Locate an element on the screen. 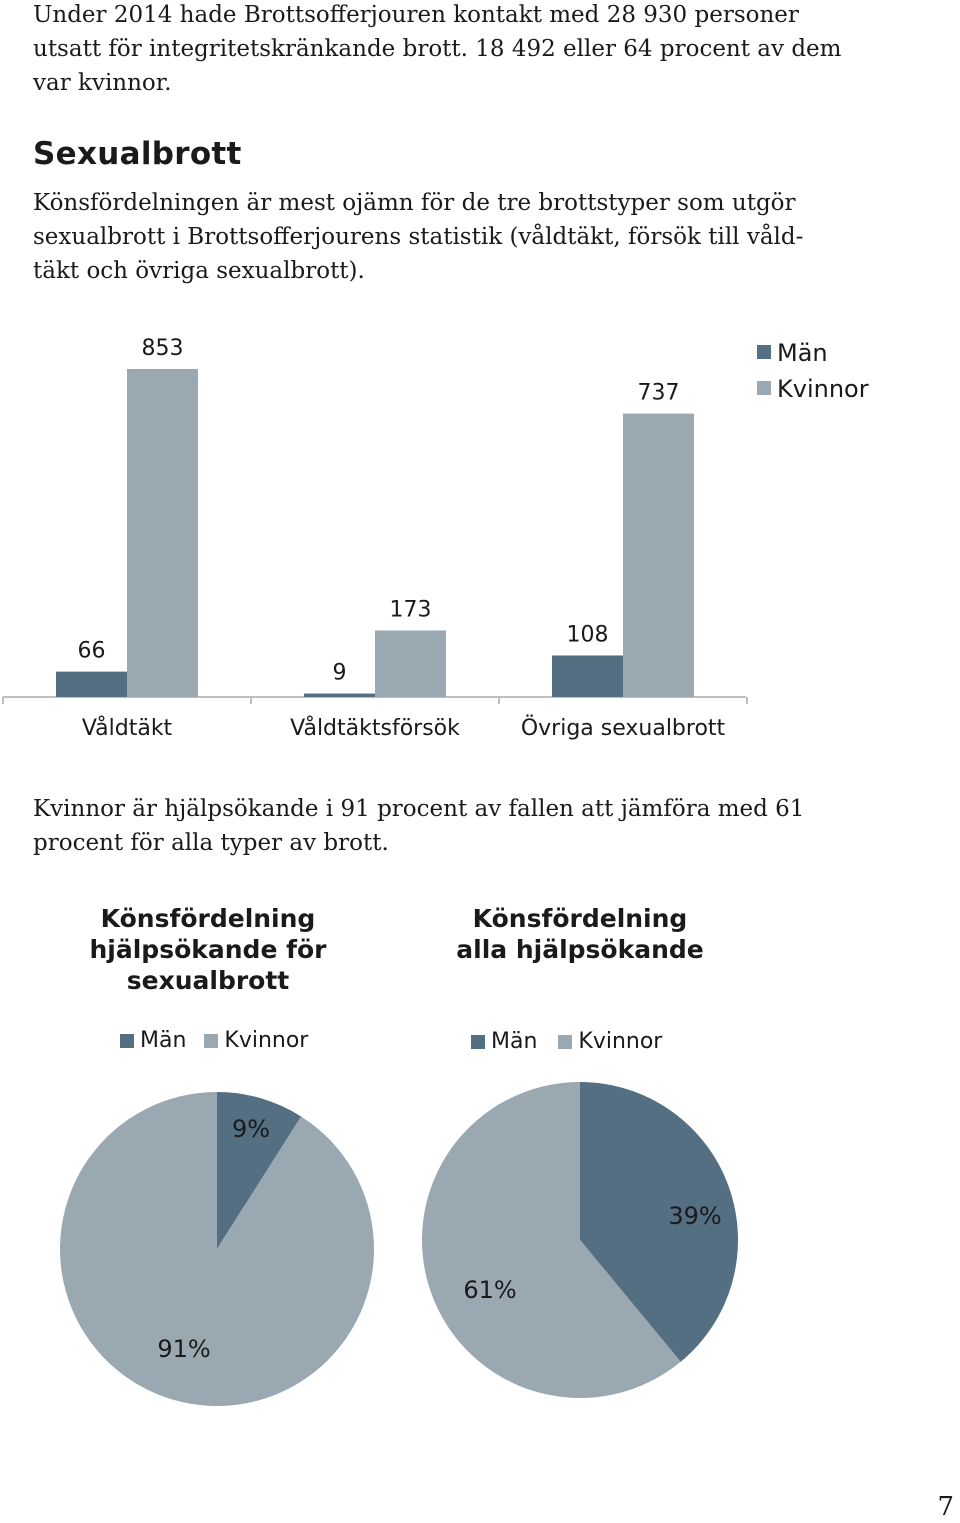 The image size is (960, 1523). pie-all-slice-women is located at coordinates (551, 1240).